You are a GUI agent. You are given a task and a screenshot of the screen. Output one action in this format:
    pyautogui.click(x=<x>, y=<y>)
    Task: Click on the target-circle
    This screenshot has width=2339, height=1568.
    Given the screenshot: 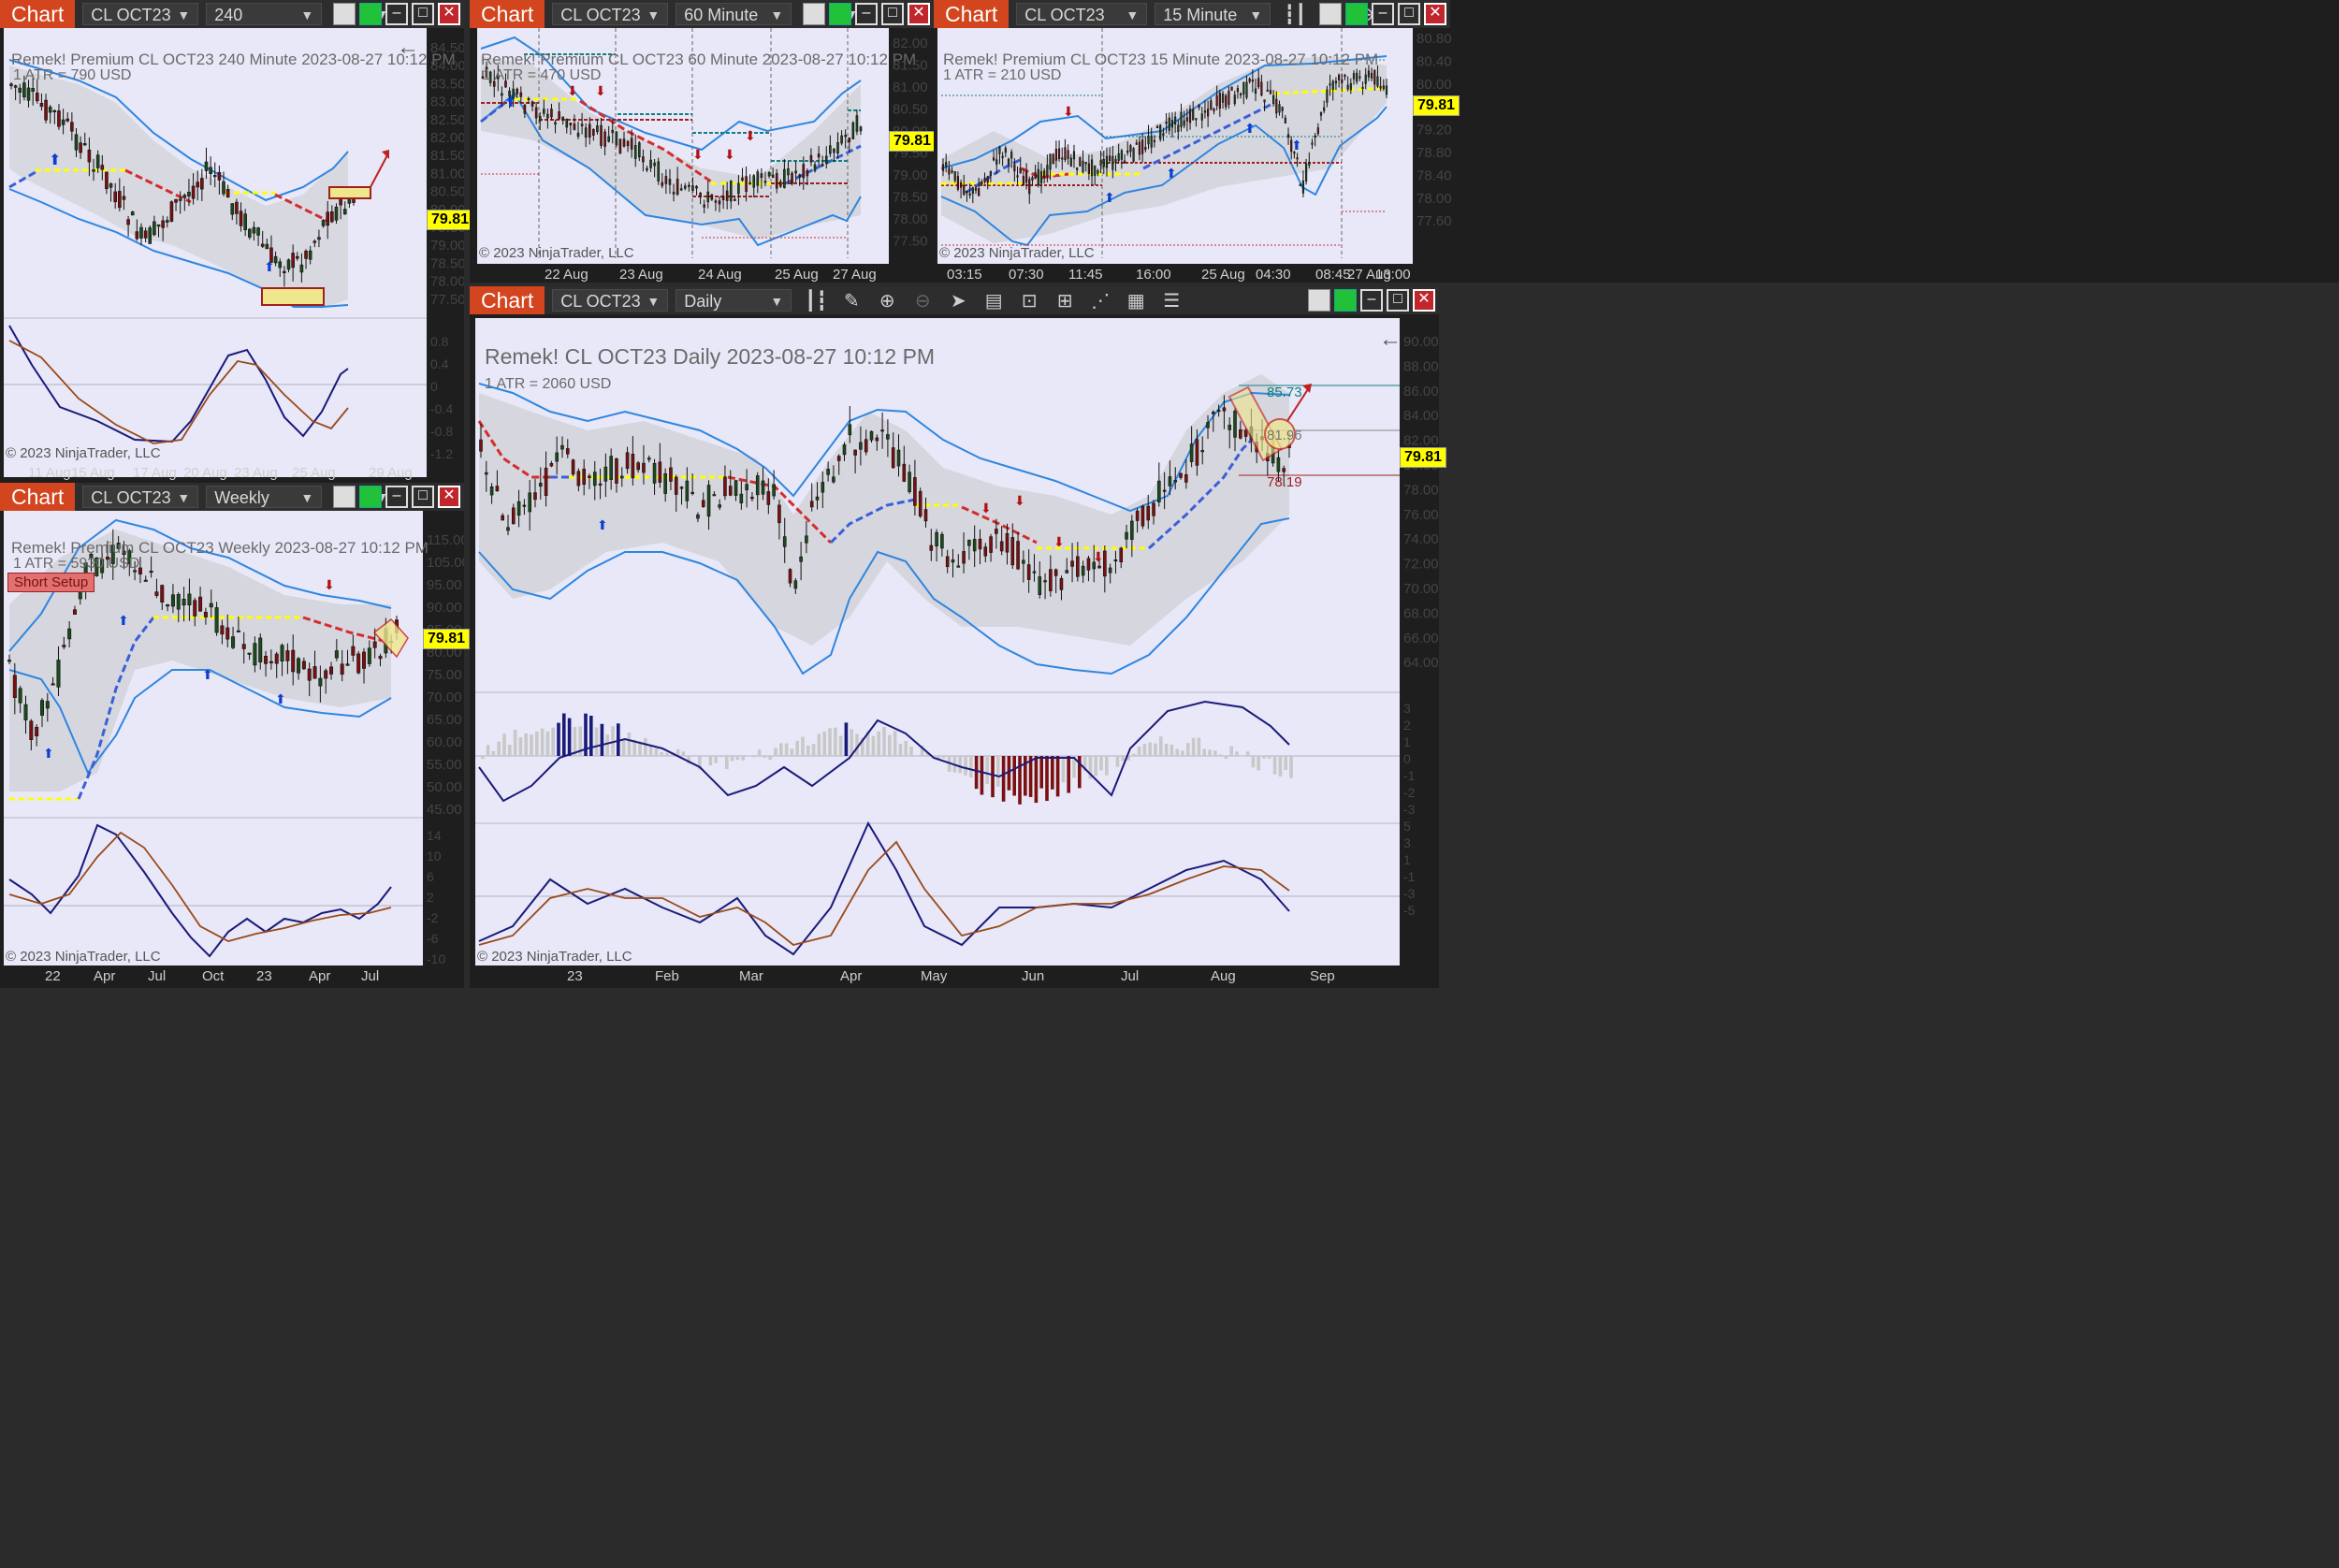 What is the action you would take?
    pyautogui.click(x=1280, y=434)
    